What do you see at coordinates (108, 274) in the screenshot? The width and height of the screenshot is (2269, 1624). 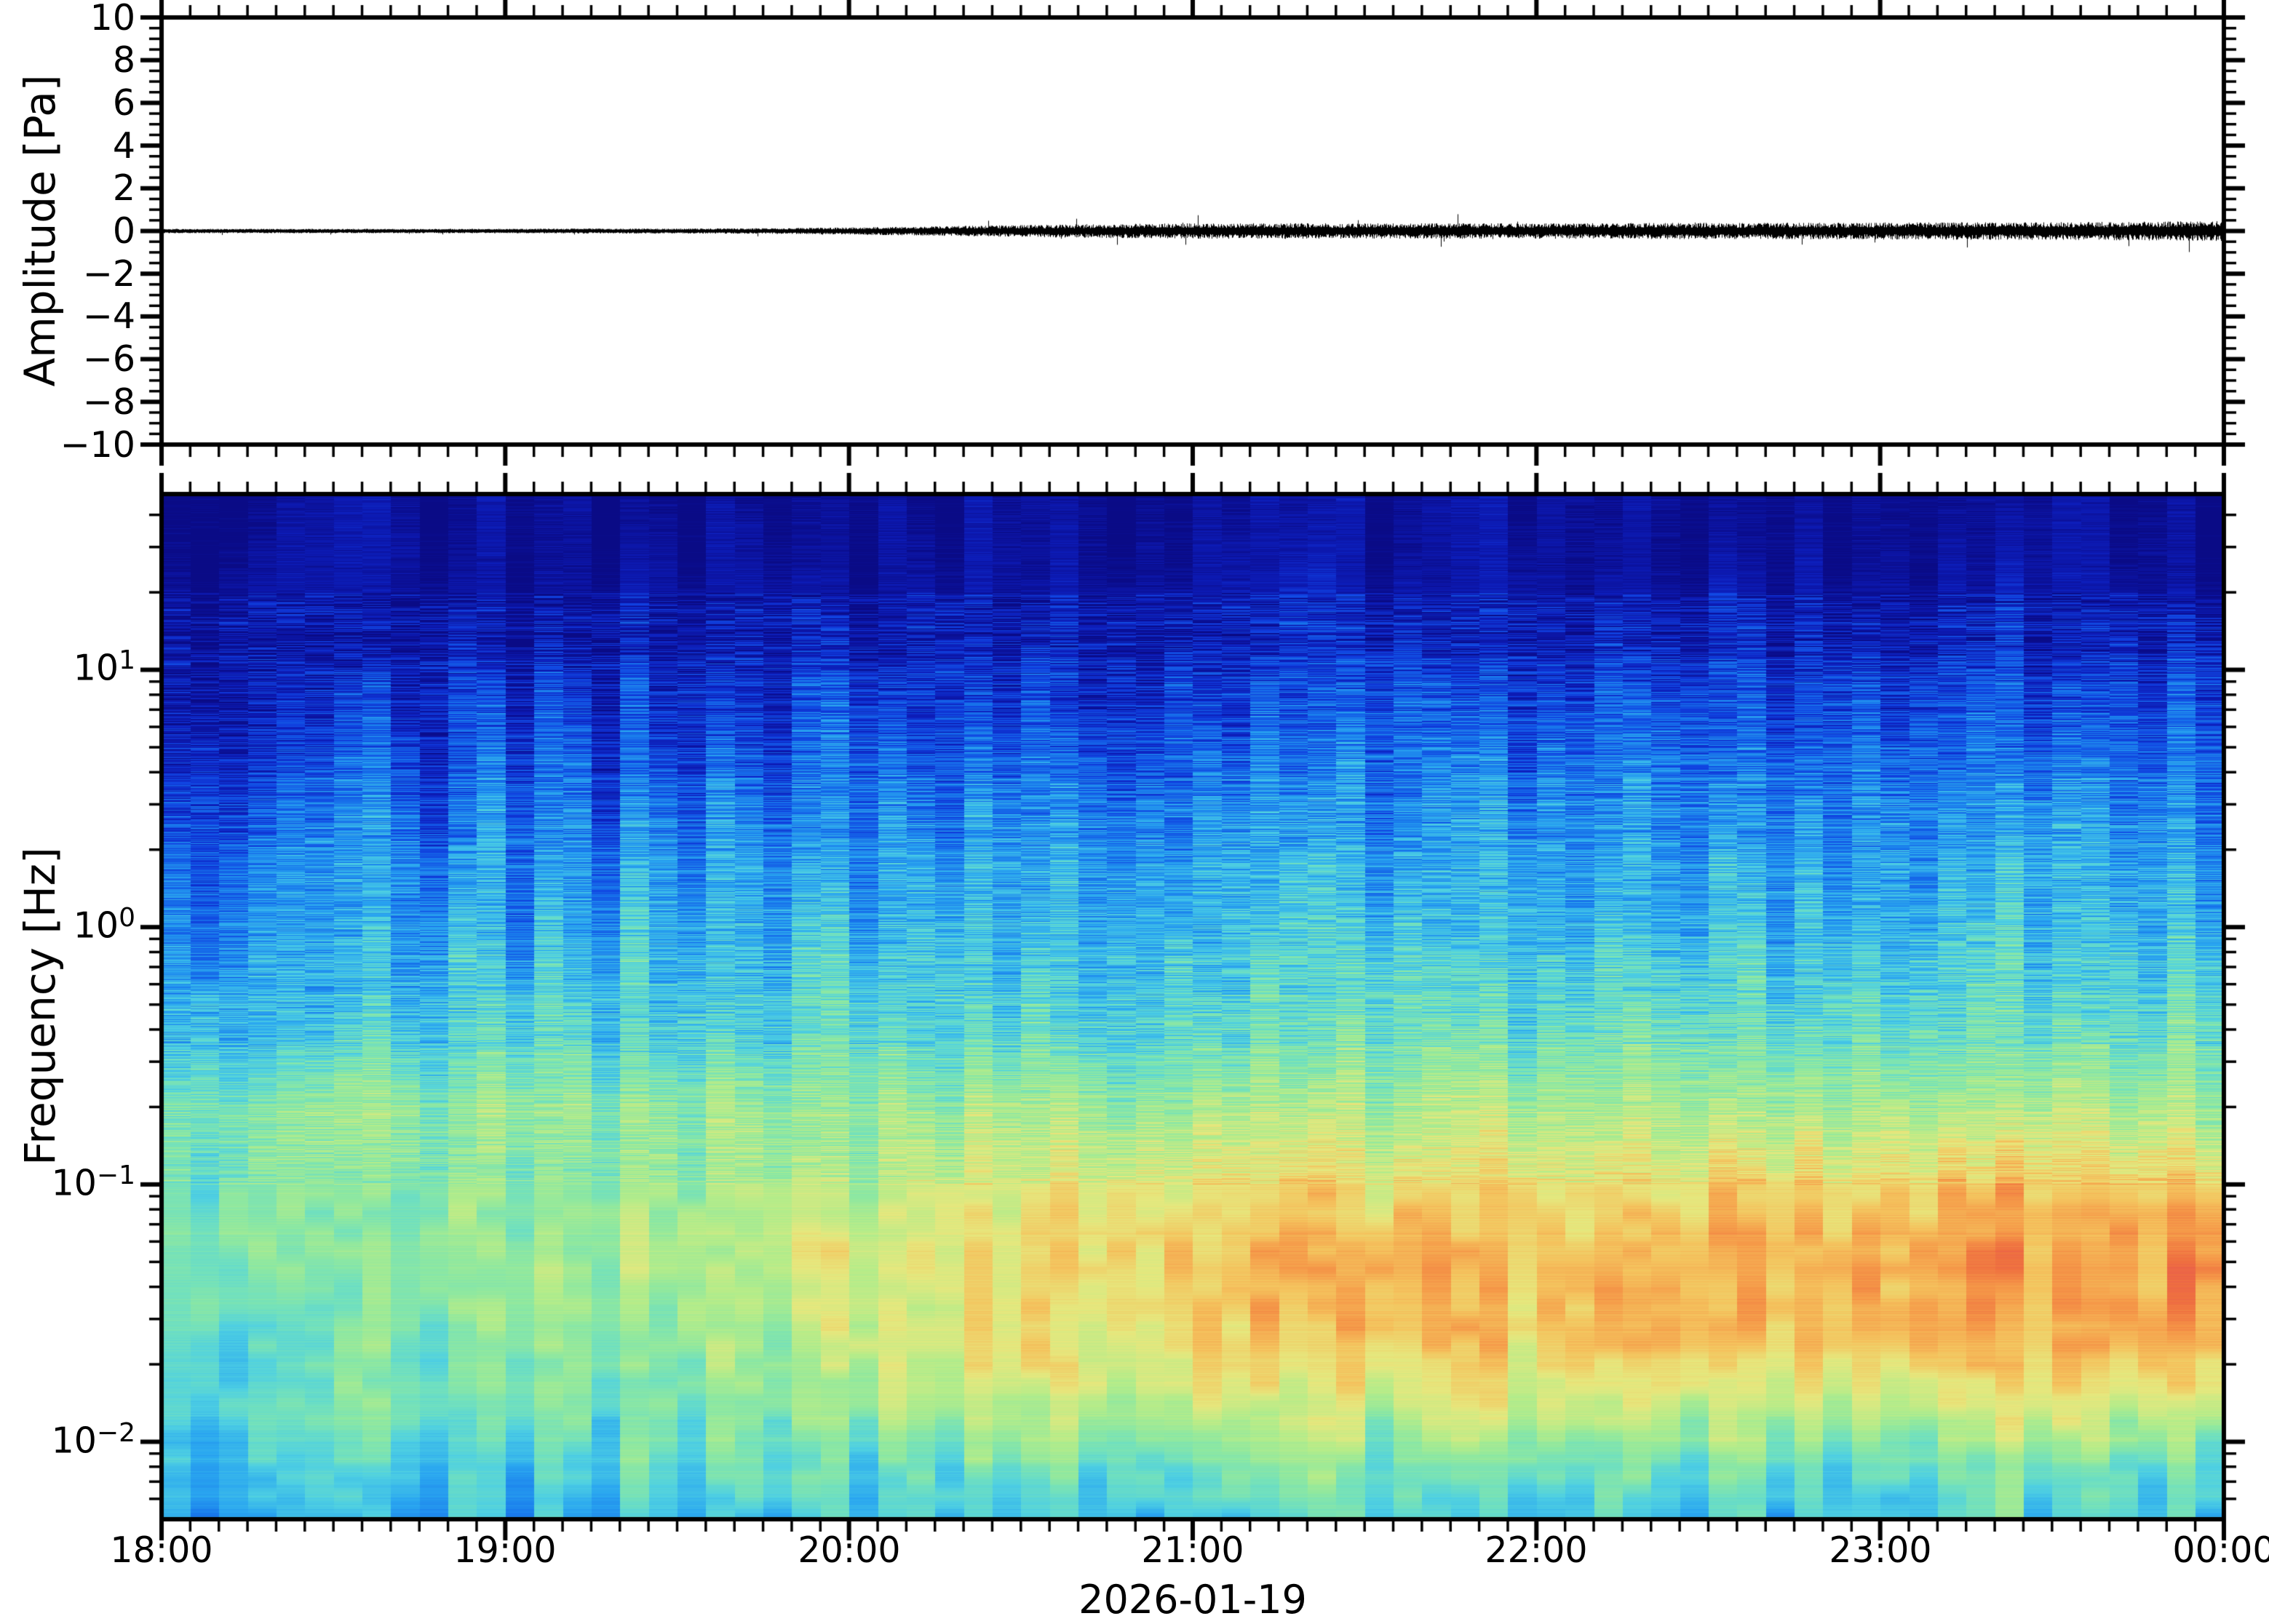 I see `amp-tick-label: −2` at bounding box center [108, 274].